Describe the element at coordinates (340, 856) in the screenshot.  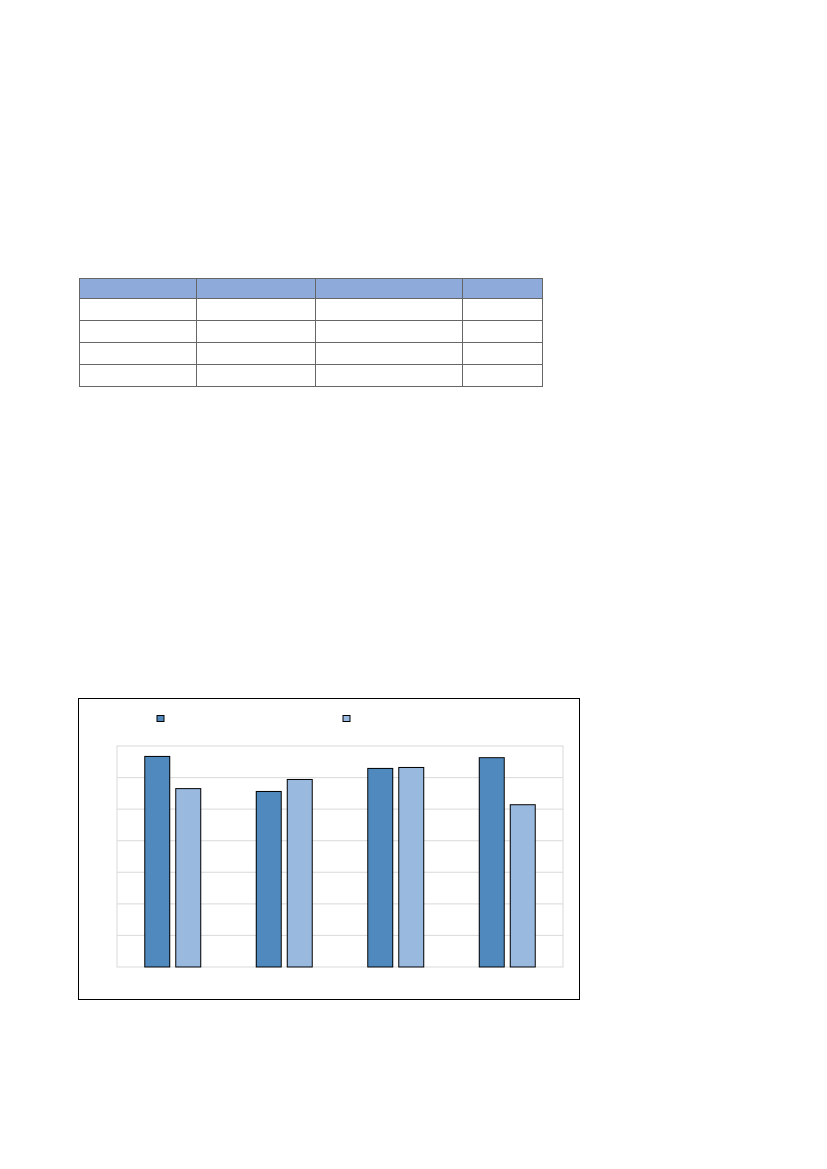
I see `plot-area` at that location.